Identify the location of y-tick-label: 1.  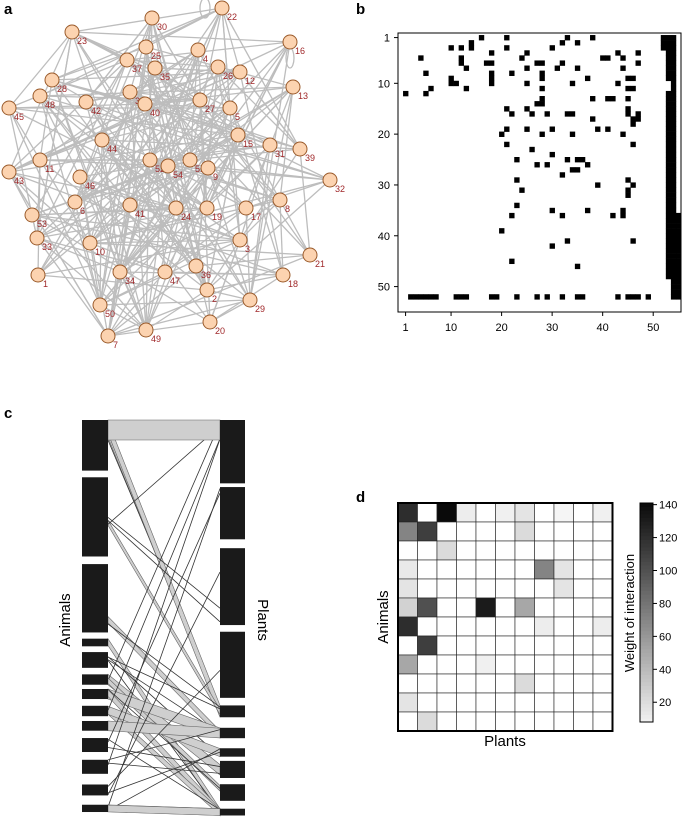
(387, 39).